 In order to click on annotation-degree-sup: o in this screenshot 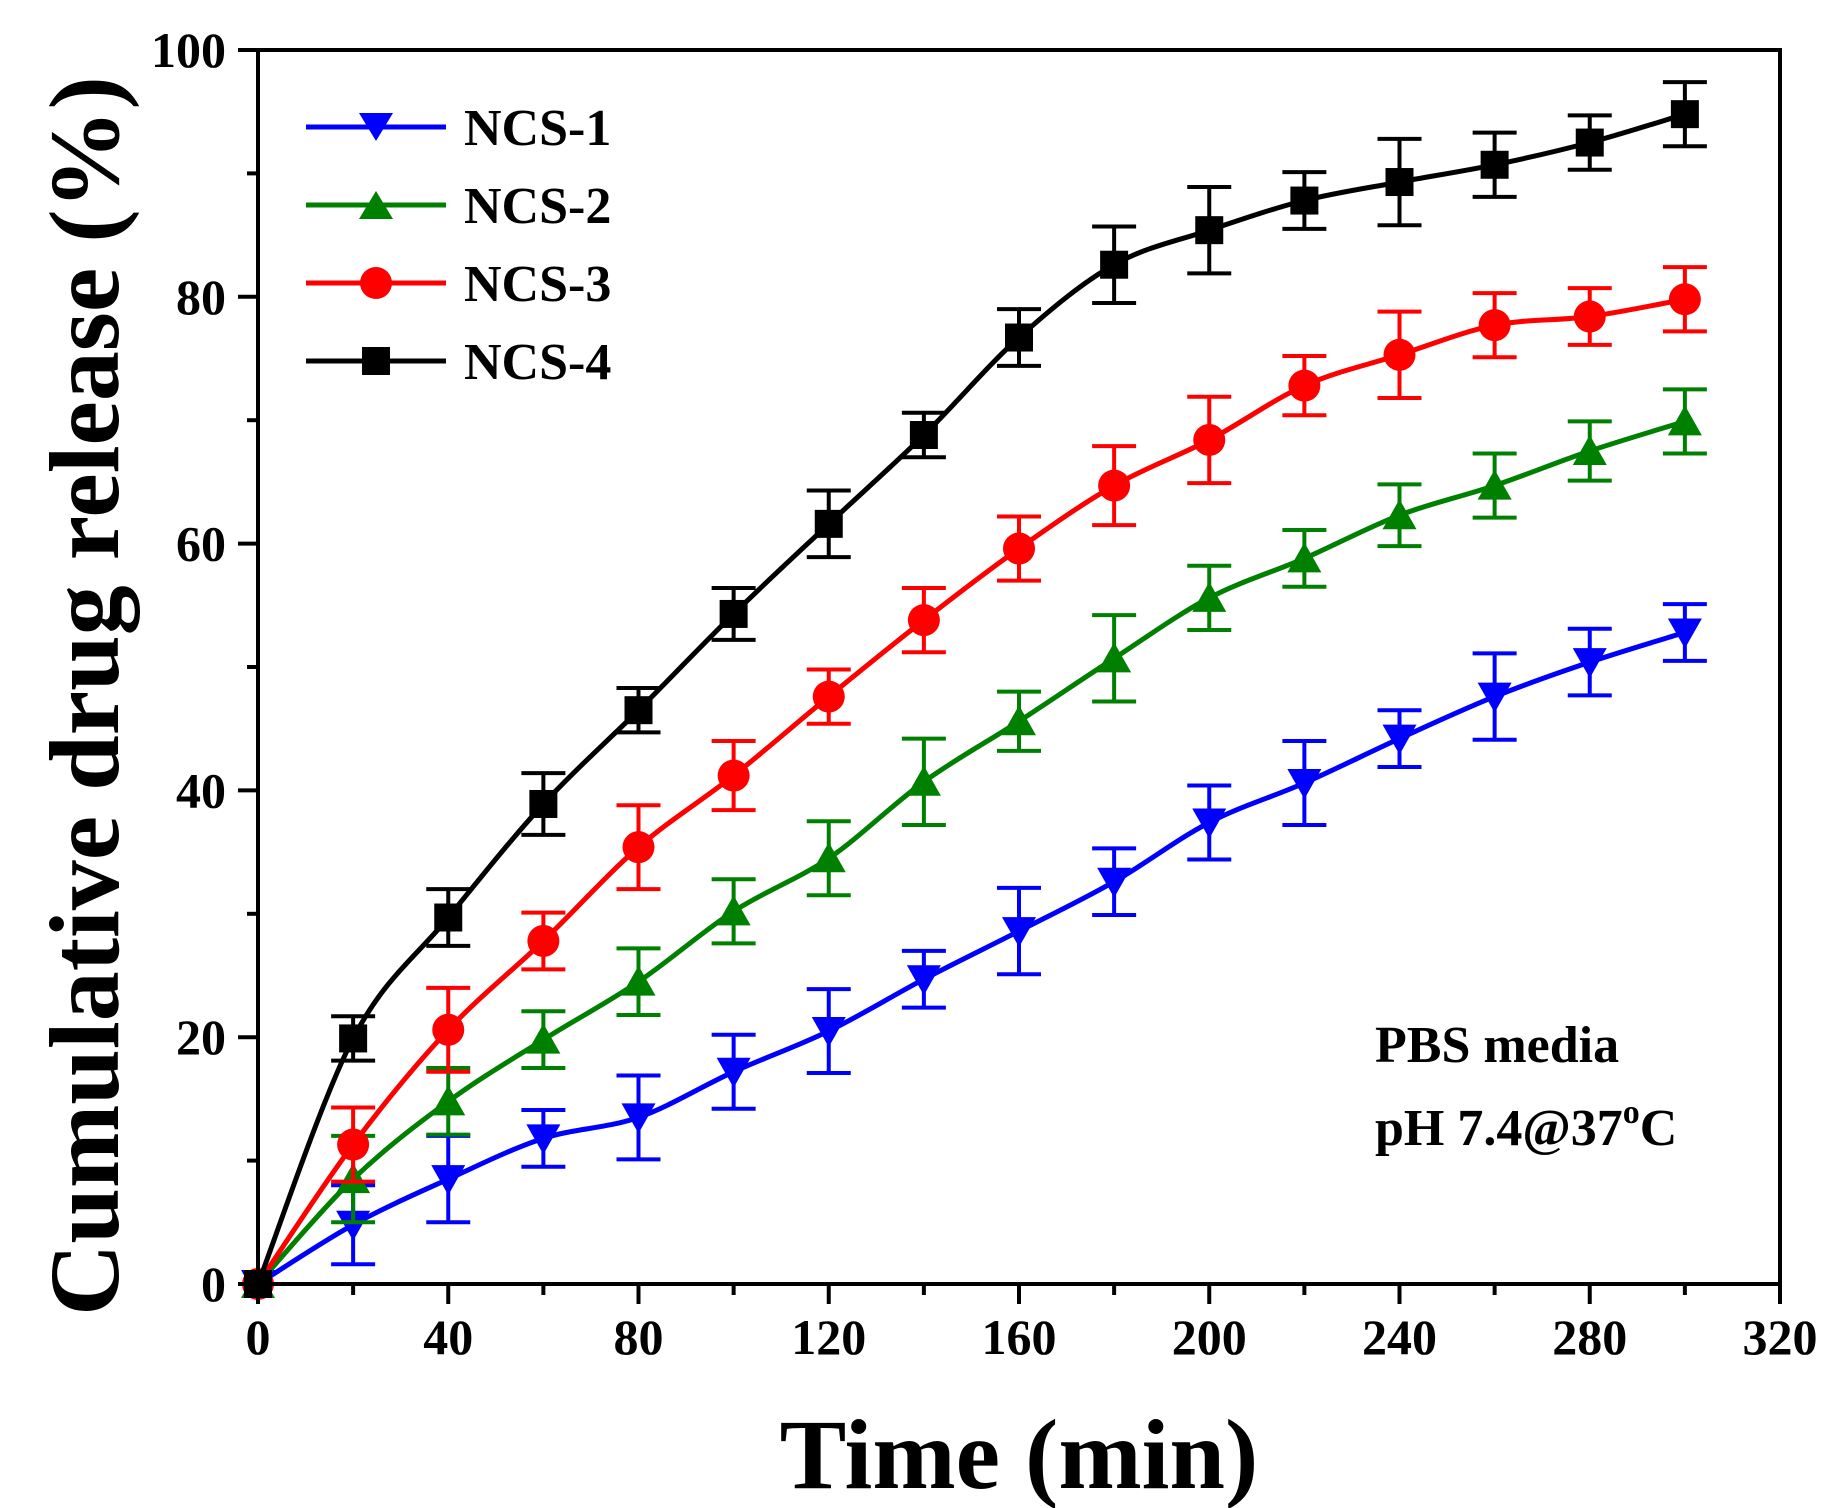, I will do `click(1631, 1112)`.